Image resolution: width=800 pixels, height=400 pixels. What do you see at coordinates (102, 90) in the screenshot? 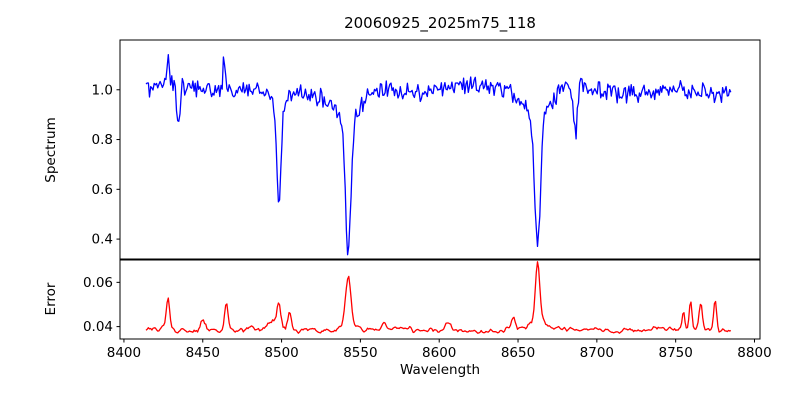
I see `spectrum-y-tick-label: 1.0` at bounding box center [102, 90].